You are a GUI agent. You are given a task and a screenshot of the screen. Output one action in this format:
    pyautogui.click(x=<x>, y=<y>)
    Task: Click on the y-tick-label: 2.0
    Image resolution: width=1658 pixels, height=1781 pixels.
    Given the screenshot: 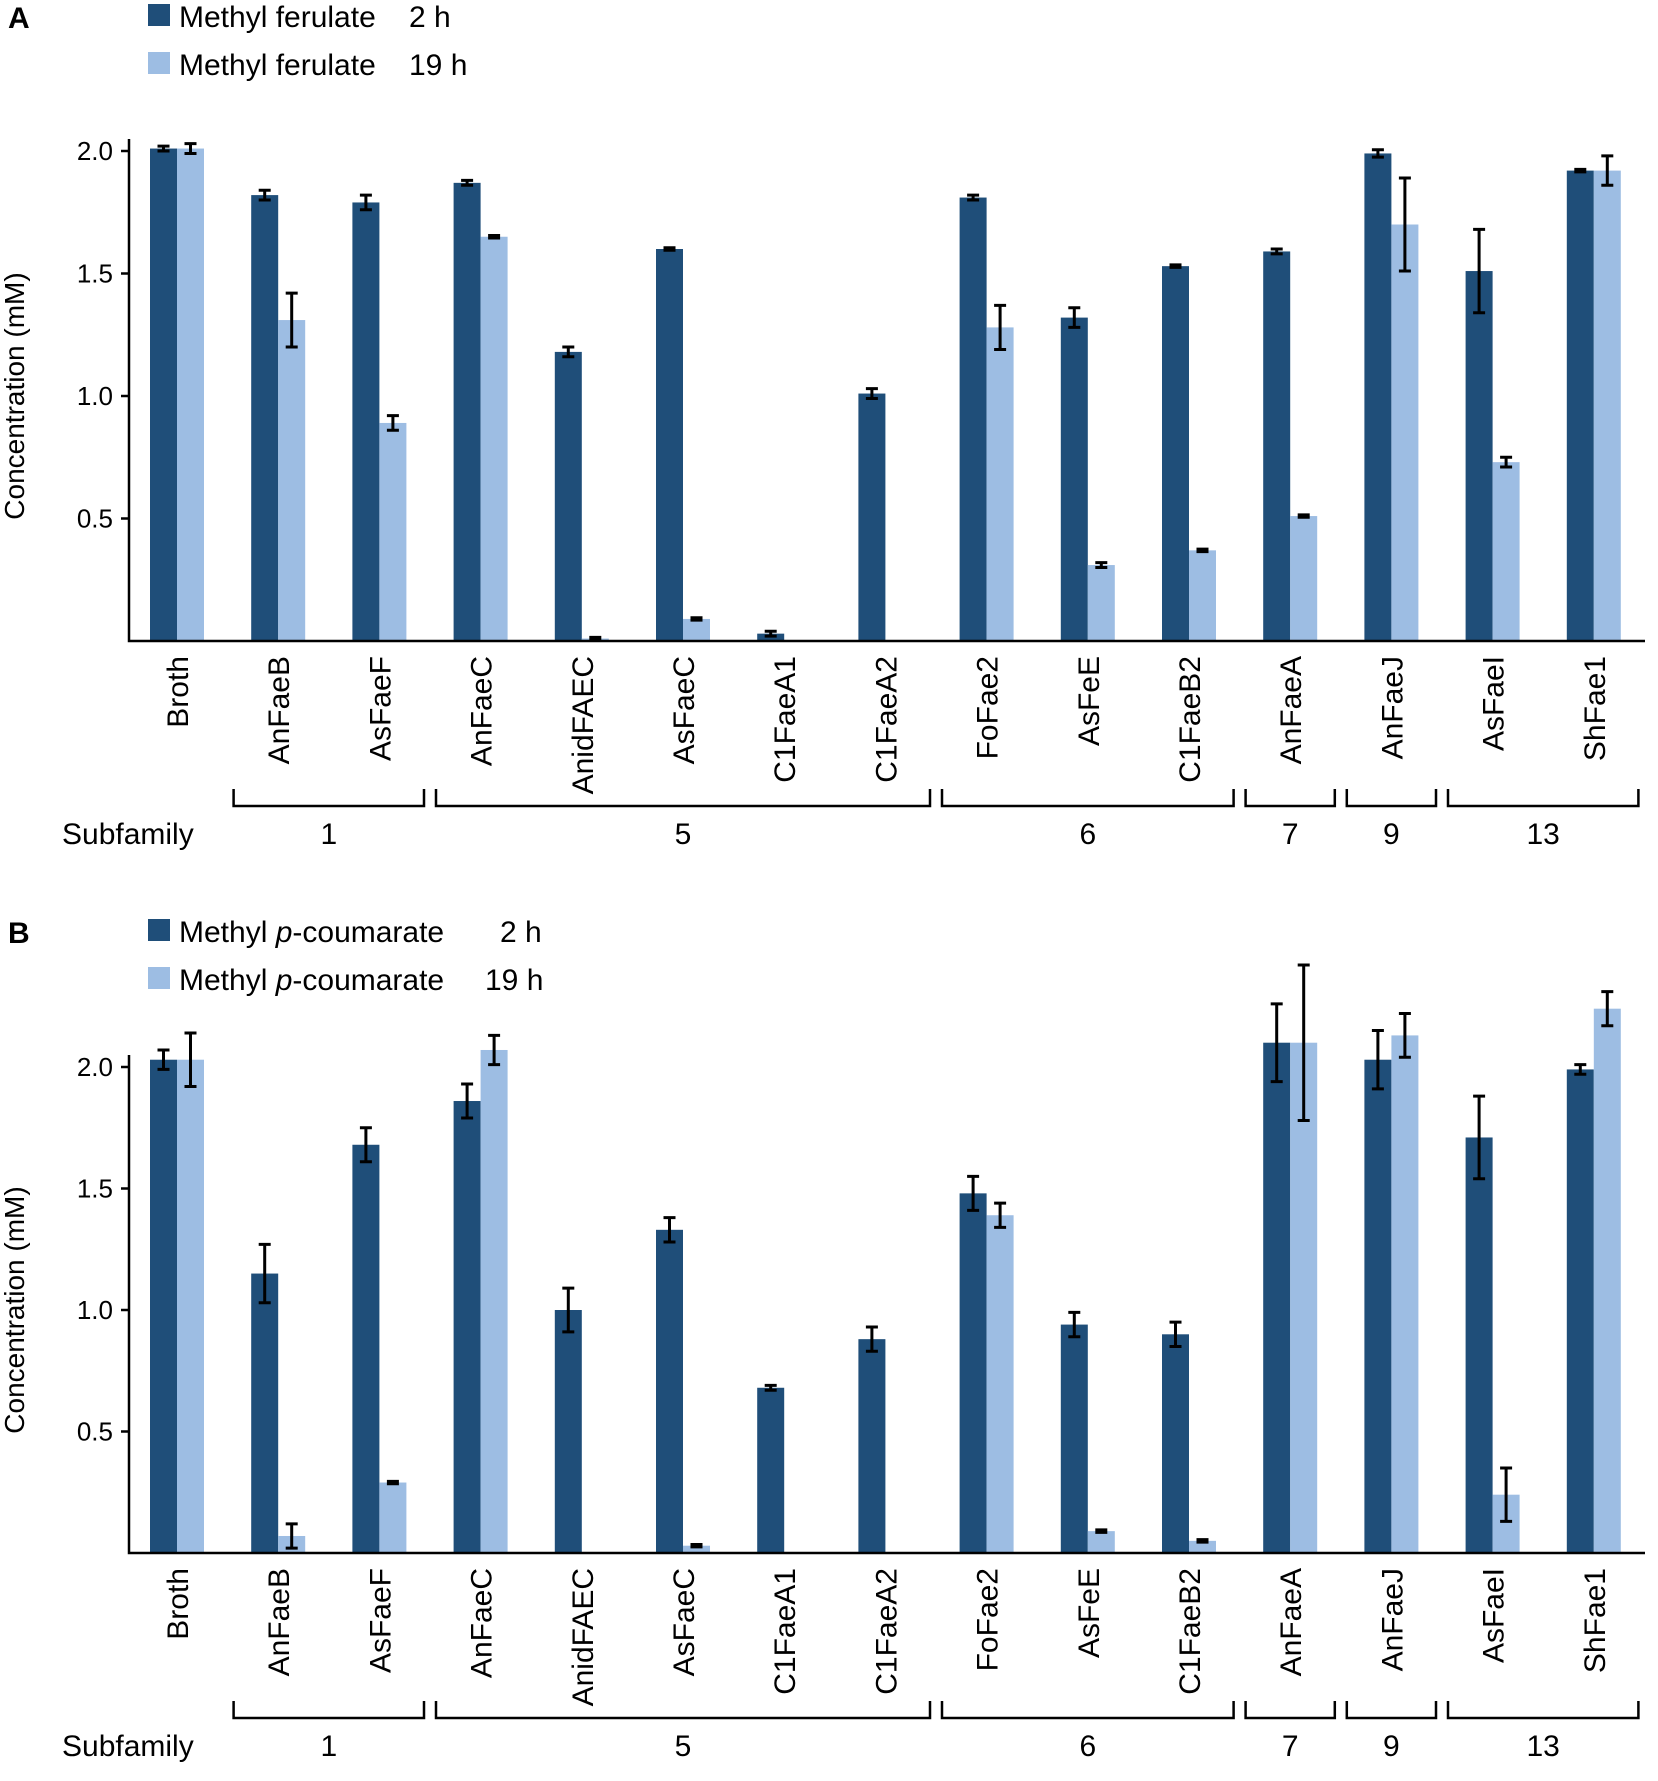 What is the action you would take?
    pyautogui.click(x=95, y=151)
    